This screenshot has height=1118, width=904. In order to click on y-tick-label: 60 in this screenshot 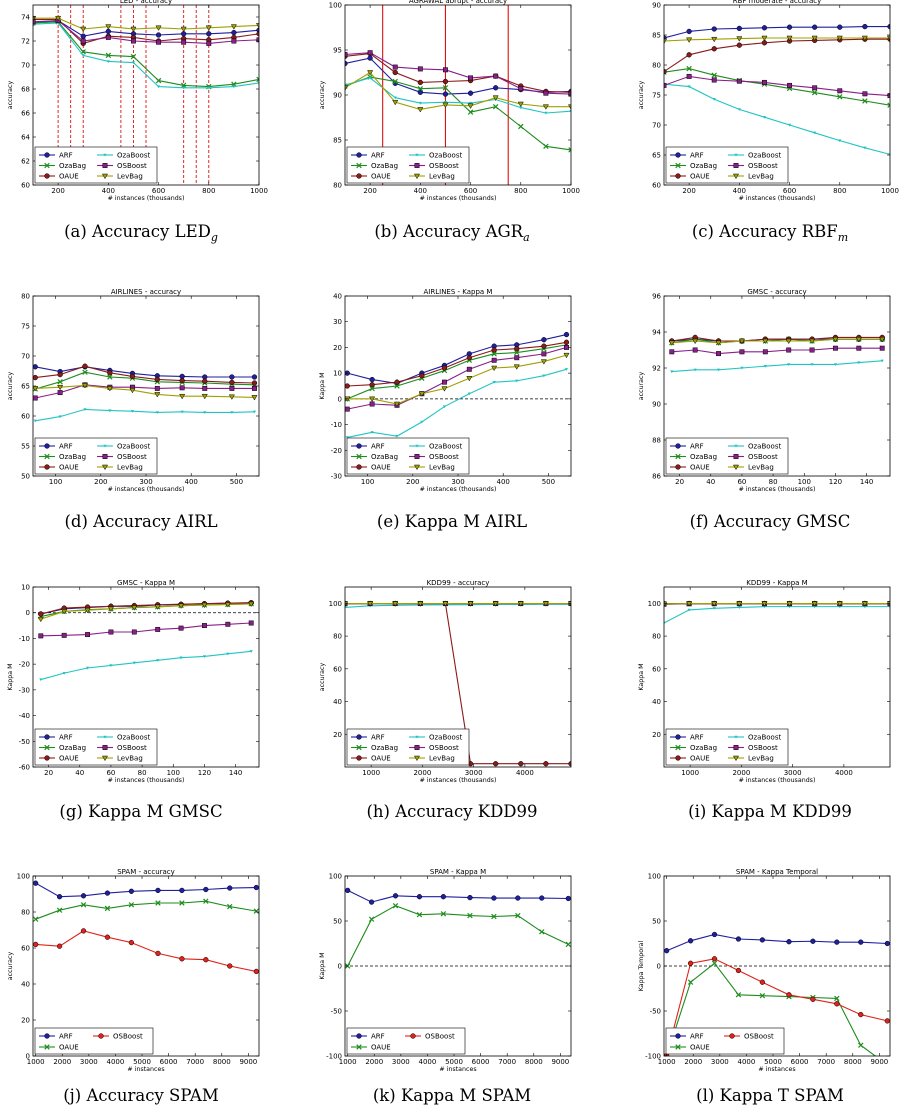, I will do `click(25, 949)`.